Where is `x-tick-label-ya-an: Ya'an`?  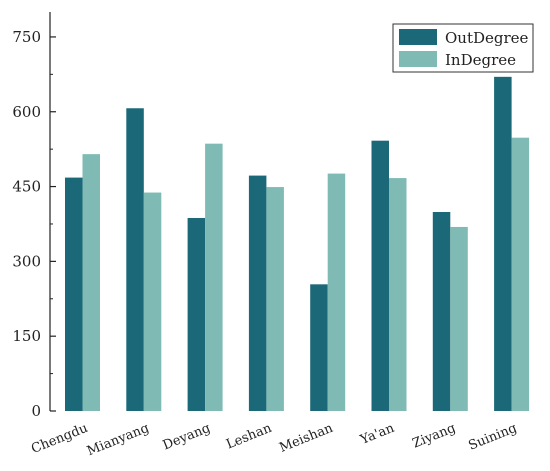
x-tick-label-ya-an: Ya'an is located at coordinates (377, 435).